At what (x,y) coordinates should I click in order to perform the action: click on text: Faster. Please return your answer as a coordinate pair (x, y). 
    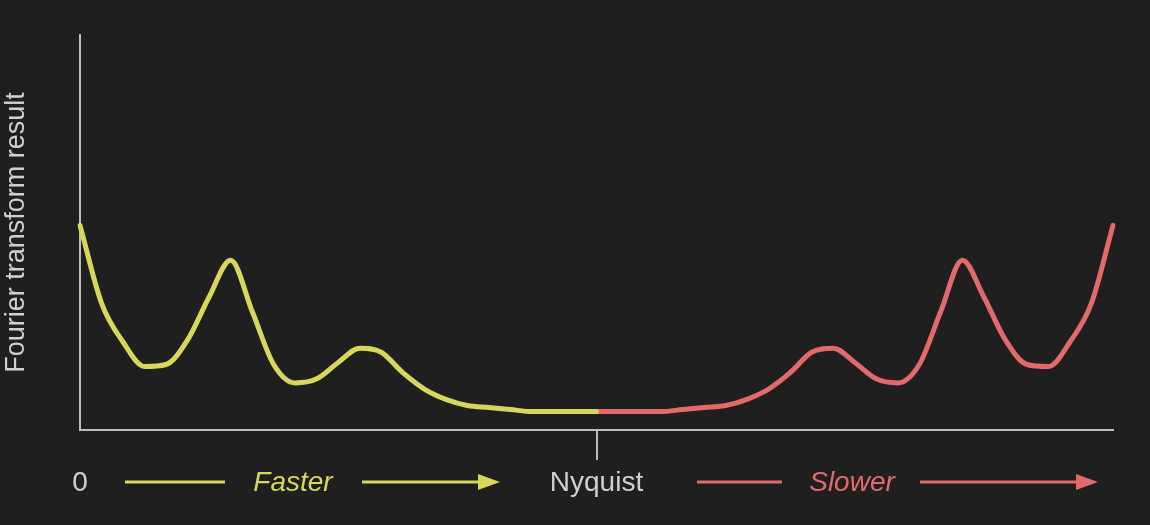
    Looking at the image, I should click on (293, 482).